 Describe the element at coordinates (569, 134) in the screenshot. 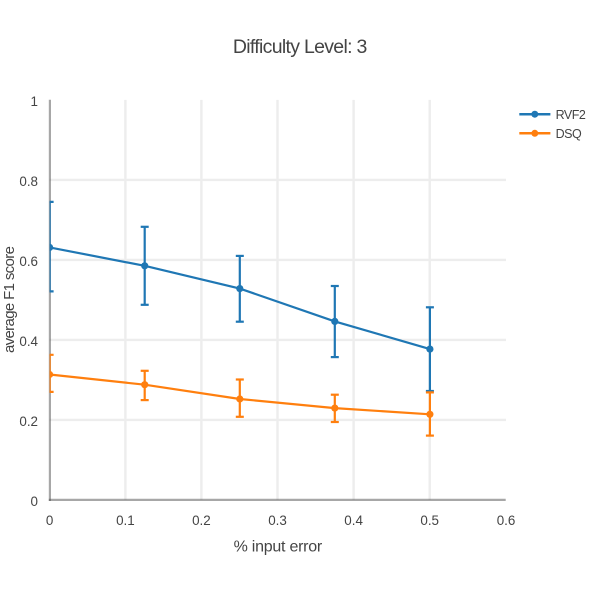

I see `svg-text: DSQ` at that location.